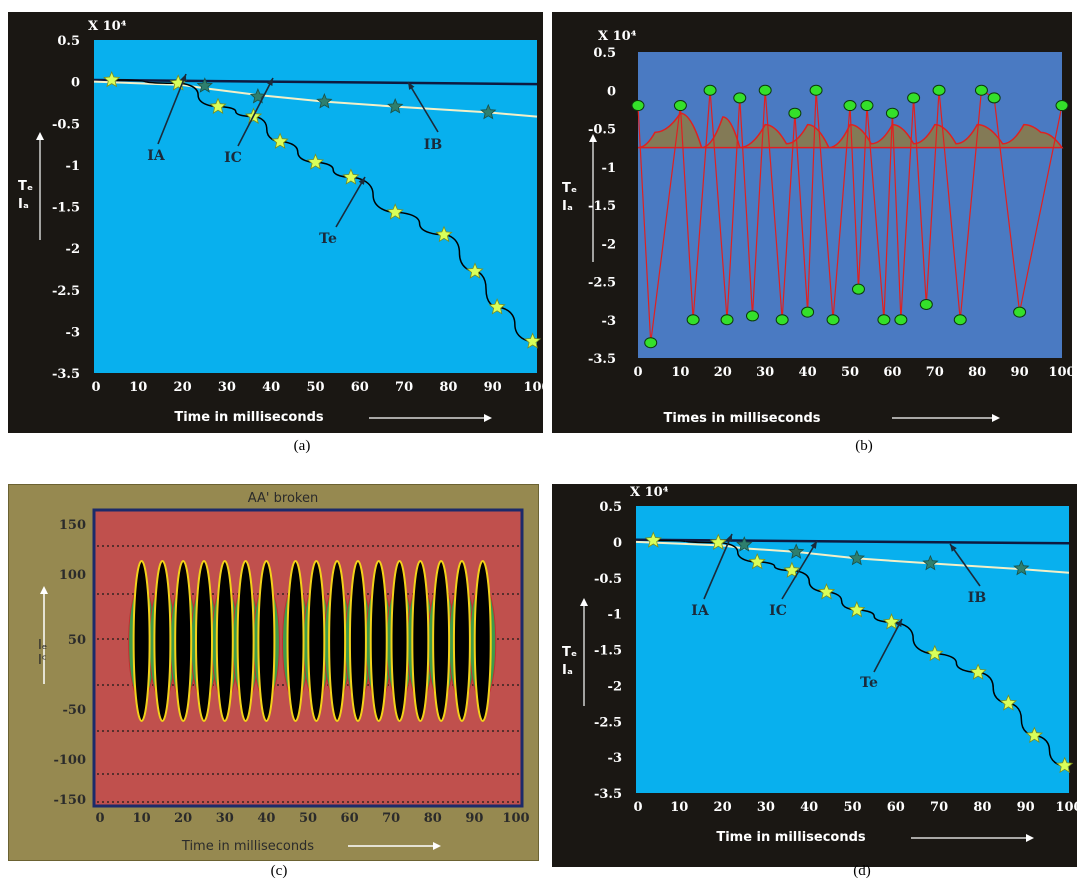 This screenshot has width=1077, height=885. Describe the element at coordinates (315, 387) in the screenshot. I see `x-tick-label: 50` at that location.